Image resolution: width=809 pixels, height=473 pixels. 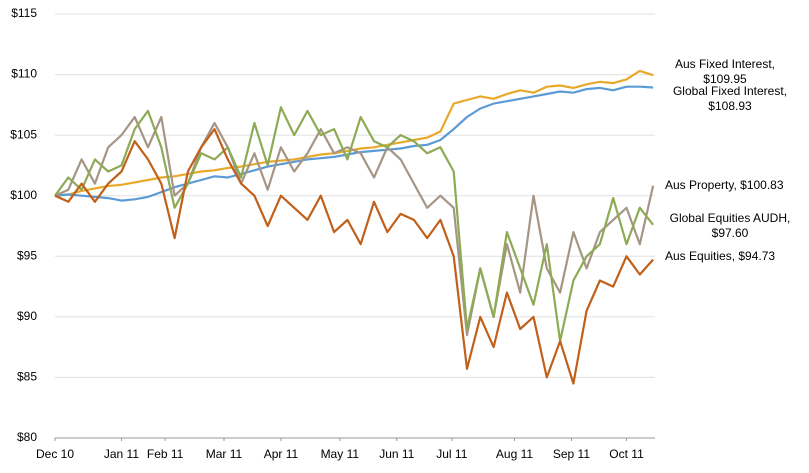 I want to click on x-tick-label: Oct 11, so click(x=626, y=454).